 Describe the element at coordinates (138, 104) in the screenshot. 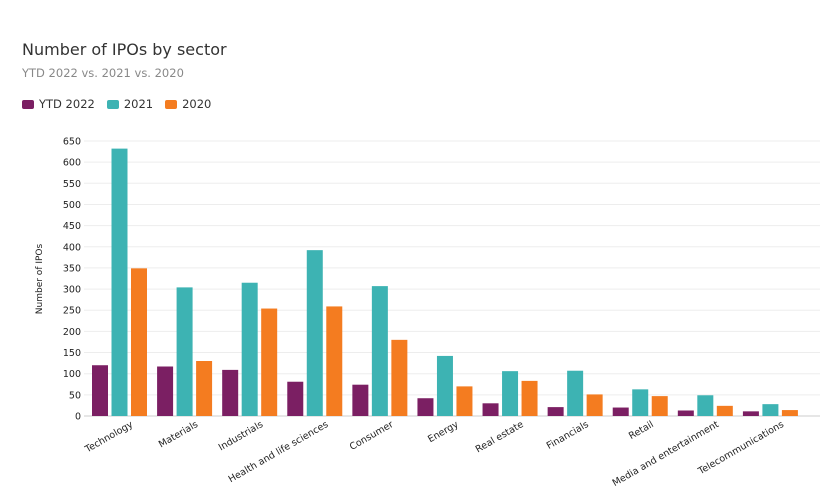

I see `legend-label: 2021` at that location.